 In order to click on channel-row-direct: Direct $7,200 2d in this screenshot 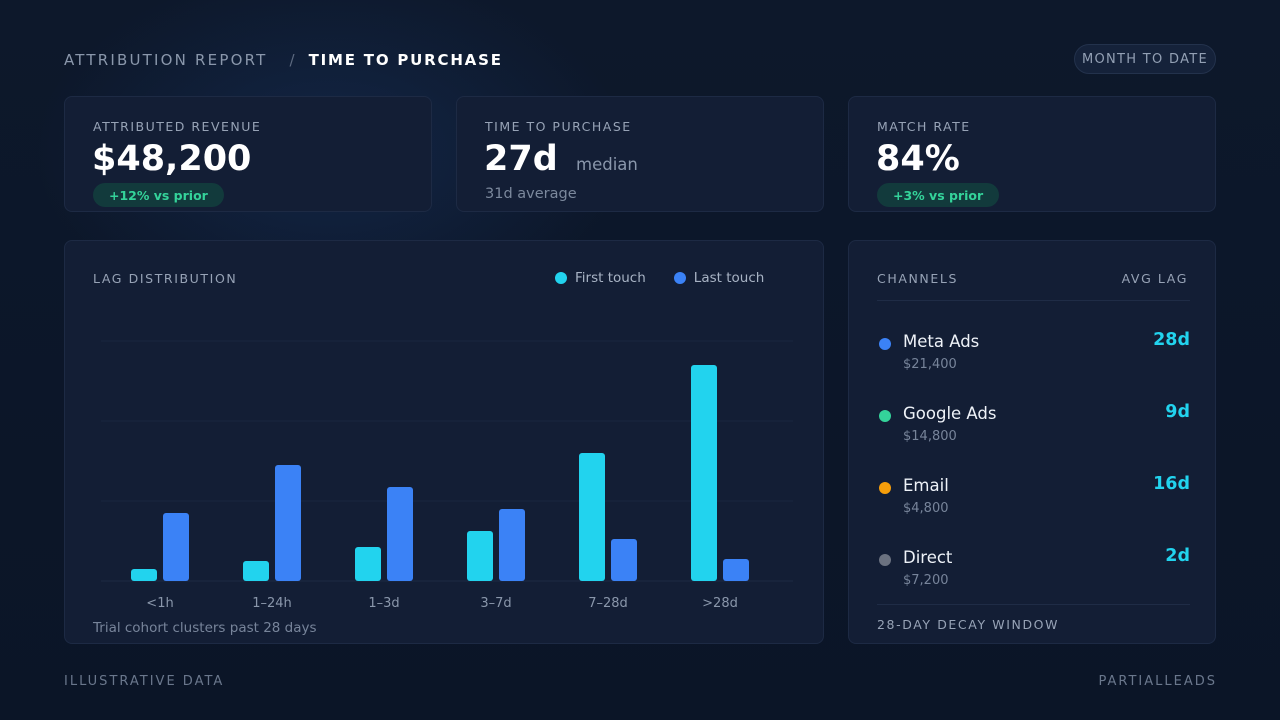, I will do `click(1033, 564)`.